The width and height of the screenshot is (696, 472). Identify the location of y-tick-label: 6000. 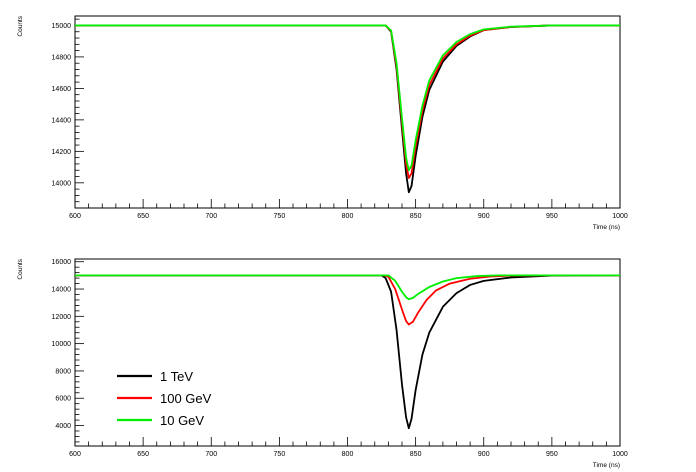
(63, 399).